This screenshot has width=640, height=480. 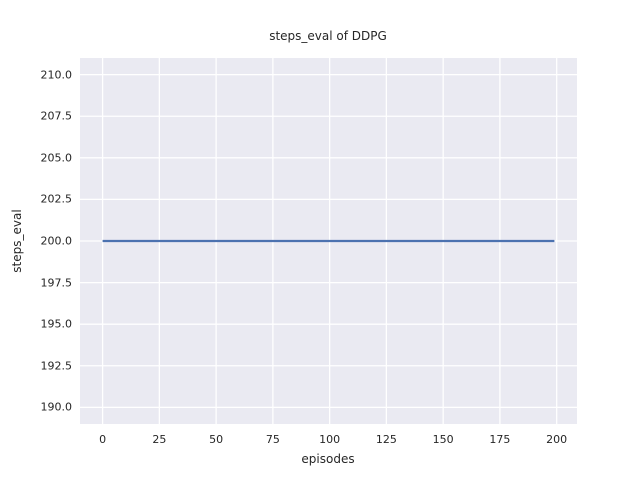 What do you see at coordinates (330, 439) in the screenshot?
I see `x-tick-label: 100` at bounding box center [330, 439].